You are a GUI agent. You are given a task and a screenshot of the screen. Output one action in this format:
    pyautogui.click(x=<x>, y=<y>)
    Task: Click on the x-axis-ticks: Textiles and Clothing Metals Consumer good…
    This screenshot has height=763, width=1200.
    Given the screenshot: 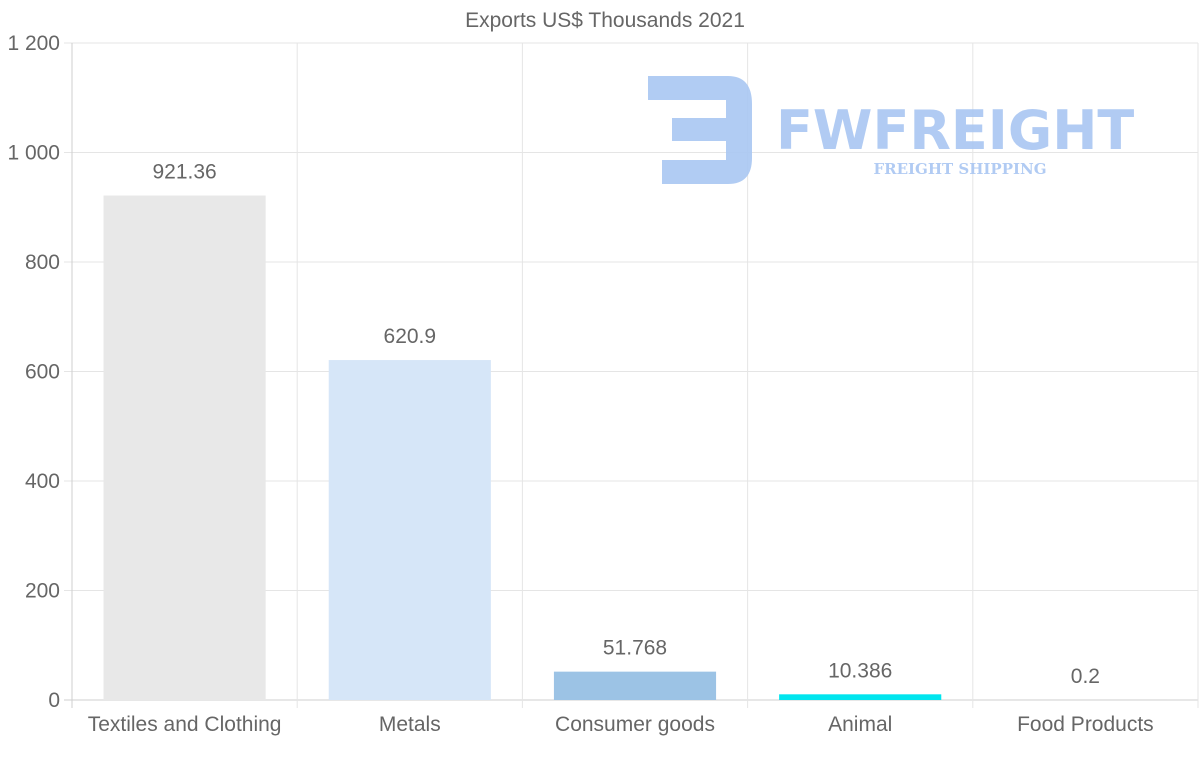 What is the action you would take?
    pyautogui.click(x=621, y=724)
    